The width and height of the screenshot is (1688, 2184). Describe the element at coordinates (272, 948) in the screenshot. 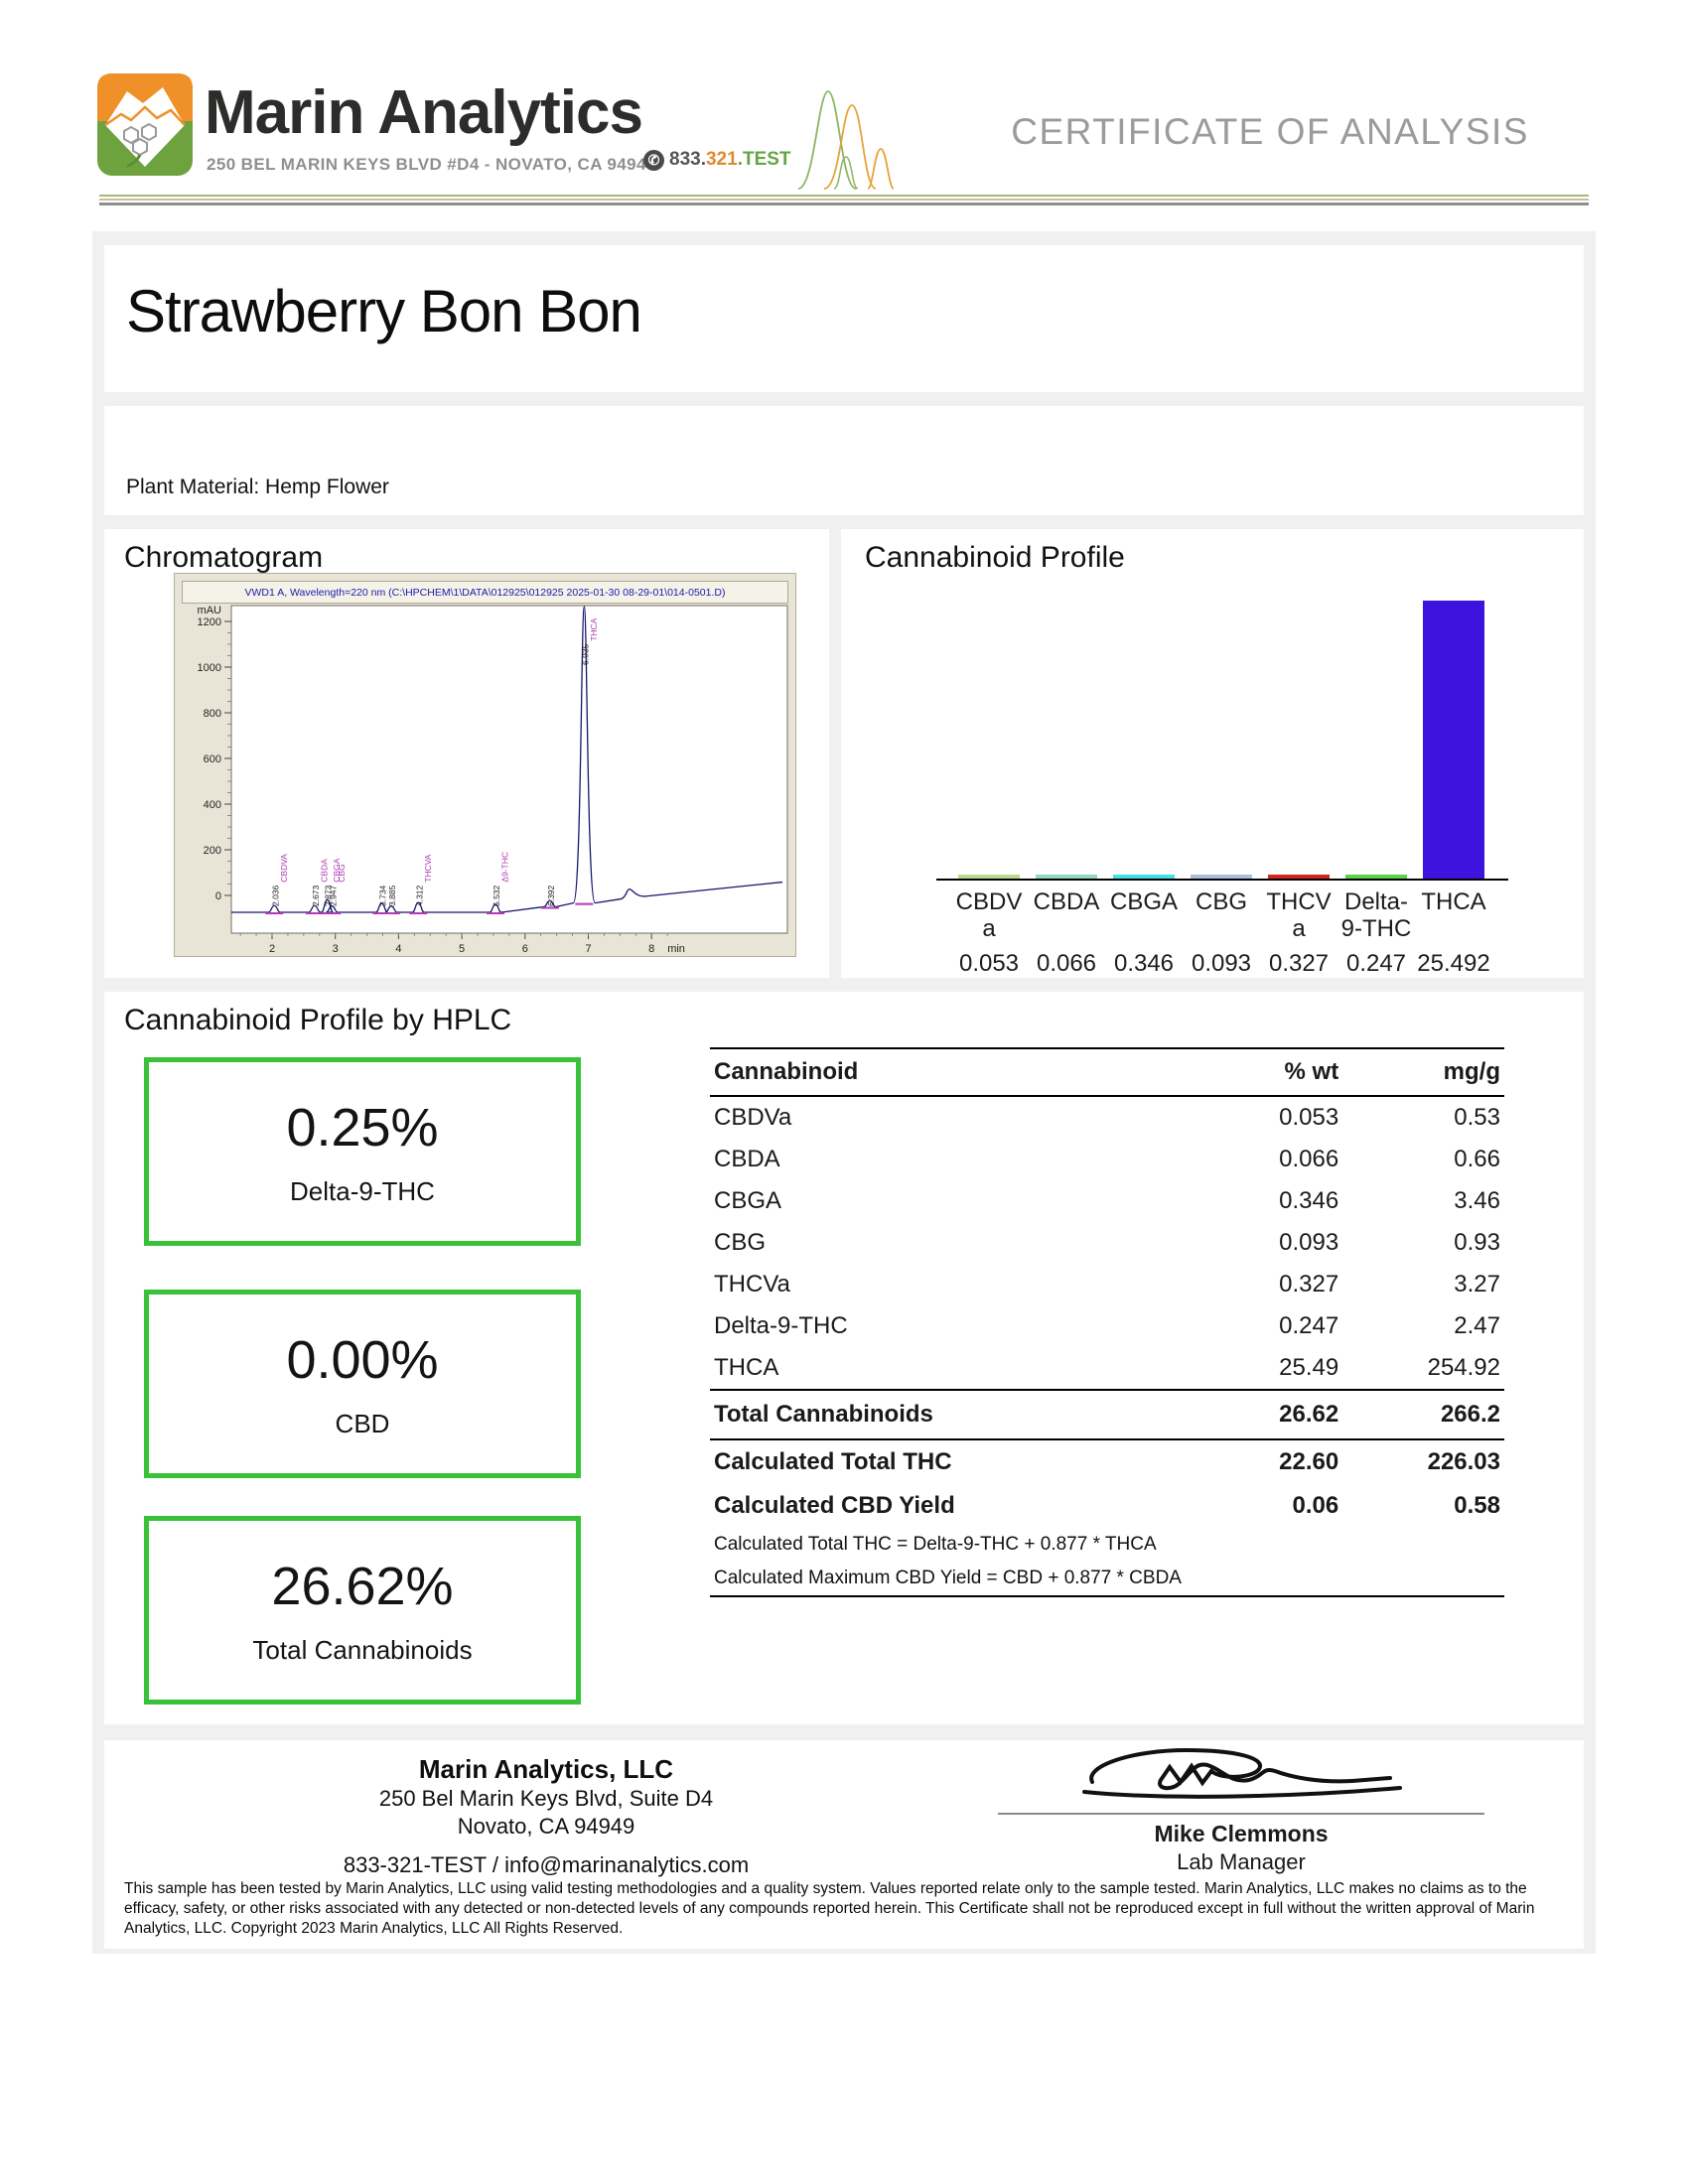

I see `svg-text: 2` at that location.